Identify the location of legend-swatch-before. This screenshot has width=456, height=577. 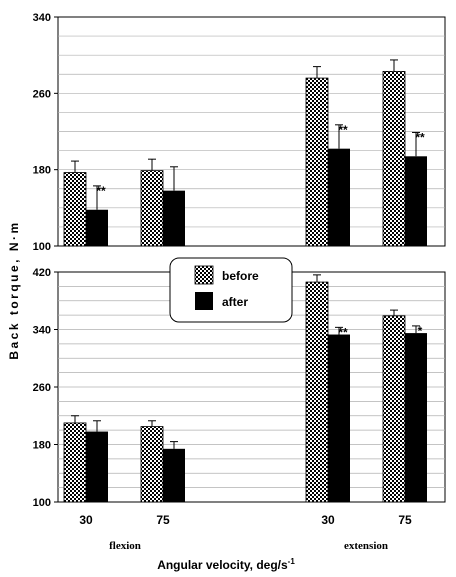
(204, 275).